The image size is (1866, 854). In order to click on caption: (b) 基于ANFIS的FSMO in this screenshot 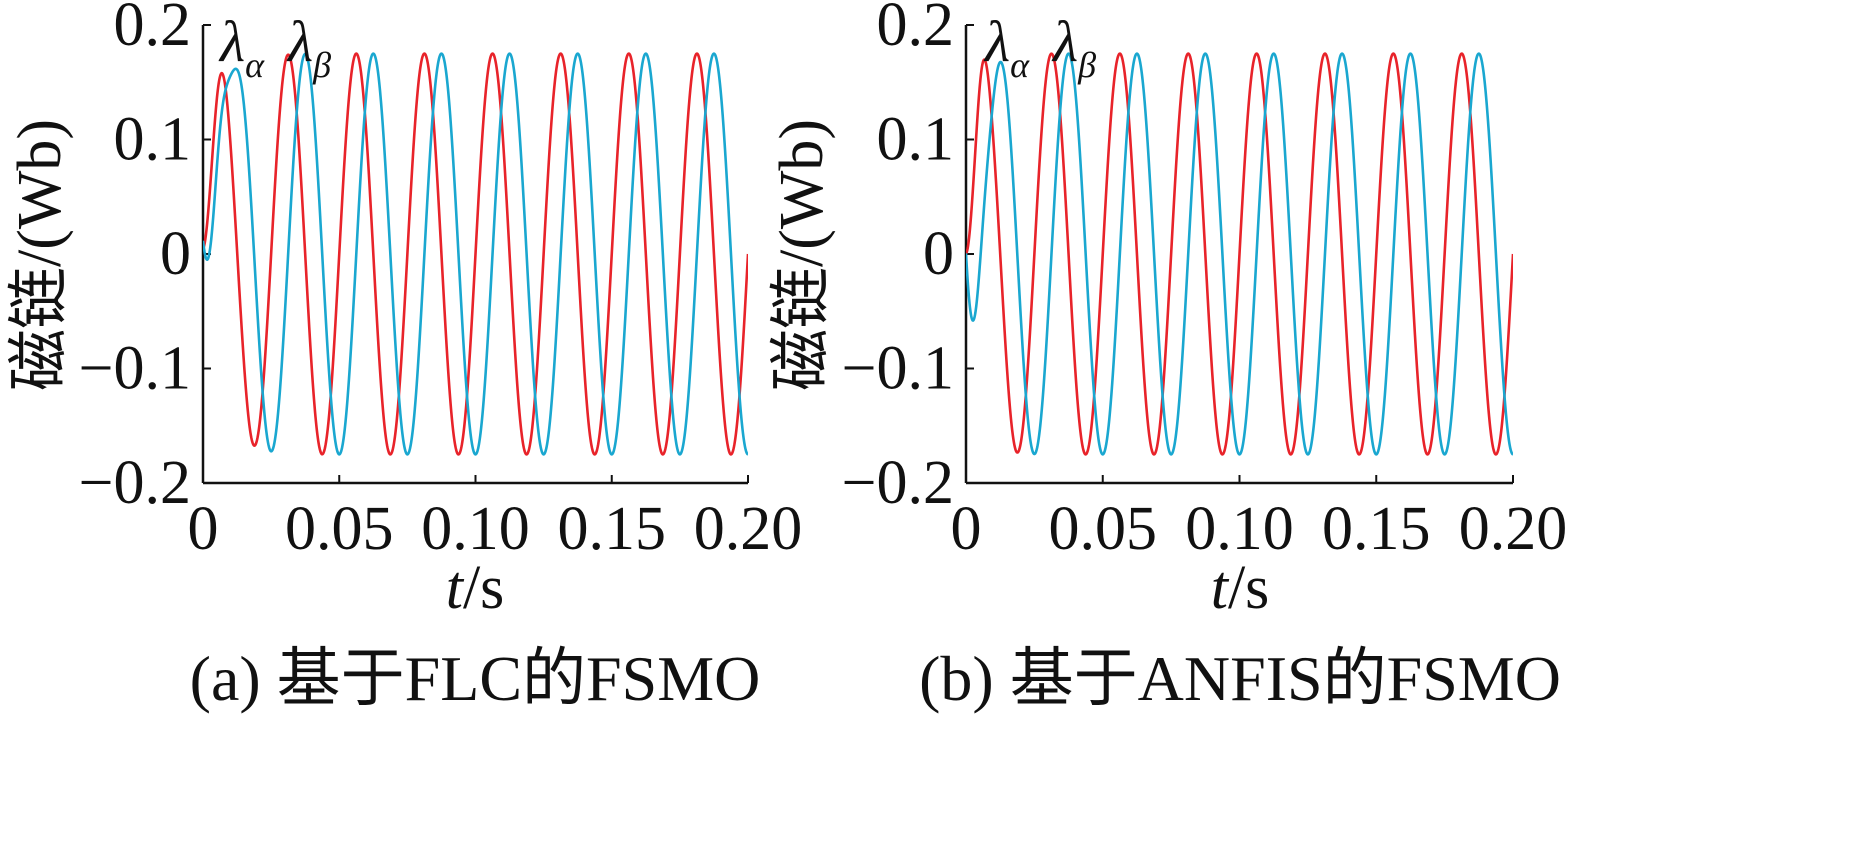, I will do `click(1240, 678)`.